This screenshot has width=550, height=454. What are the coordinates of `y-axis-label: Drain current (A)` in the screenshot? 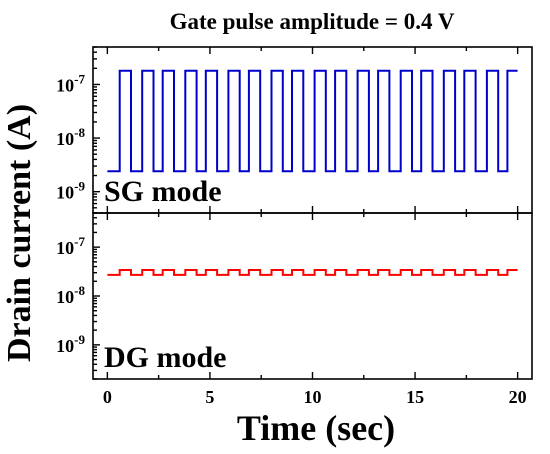 It's located at (19, 233).